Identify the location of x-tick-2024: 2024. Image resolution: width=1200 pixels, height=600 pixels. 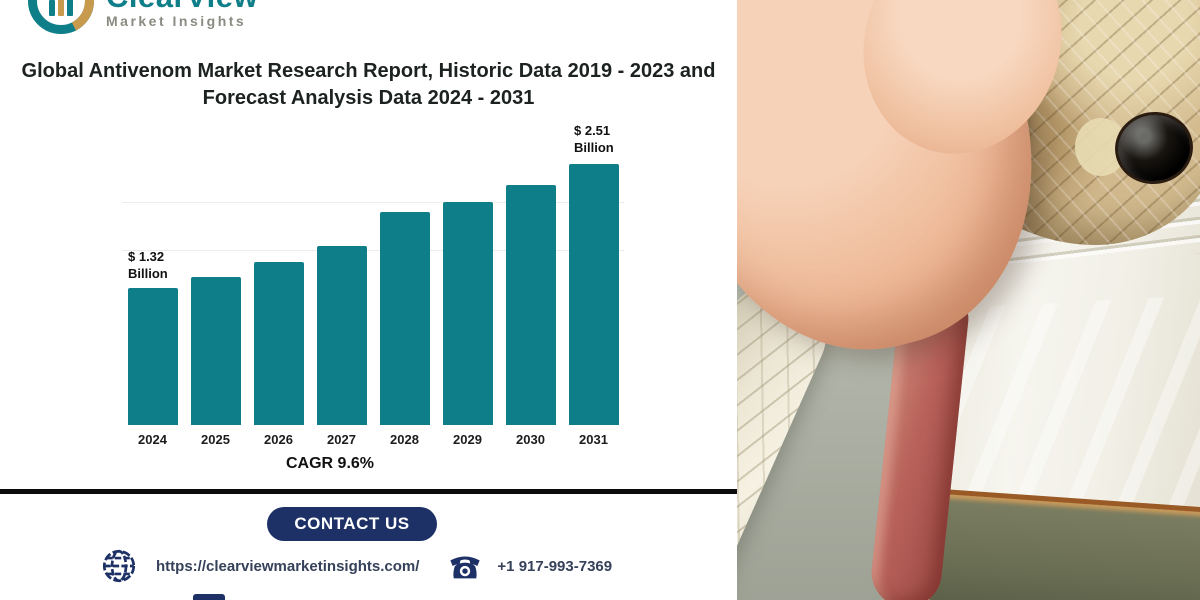
(152, 439).